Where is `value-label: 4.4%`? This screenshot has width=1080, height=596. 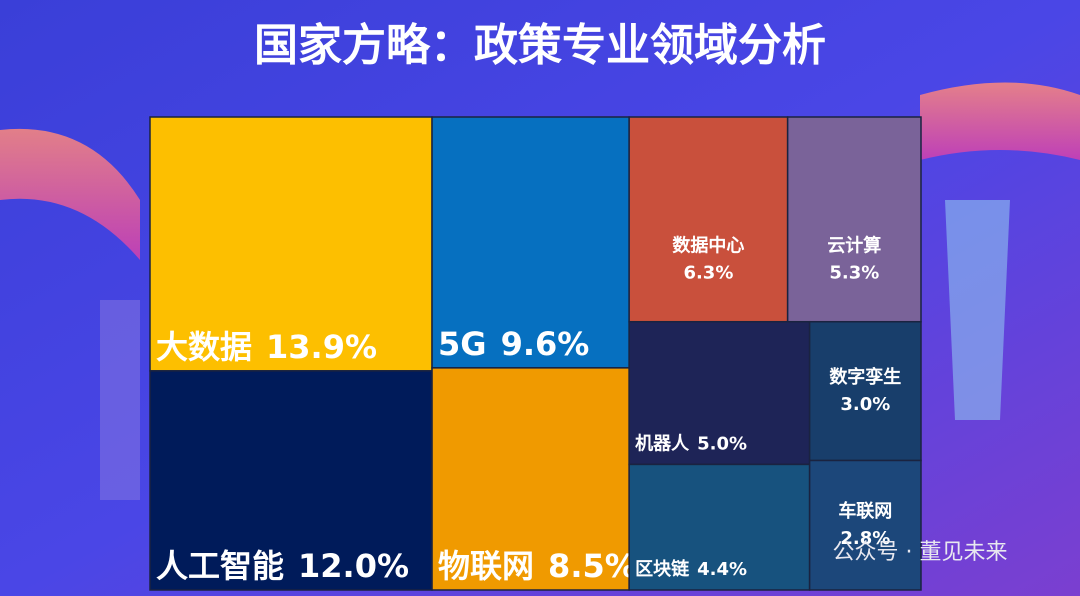 value-label: 4.4% is located at coordinates (722, 569).